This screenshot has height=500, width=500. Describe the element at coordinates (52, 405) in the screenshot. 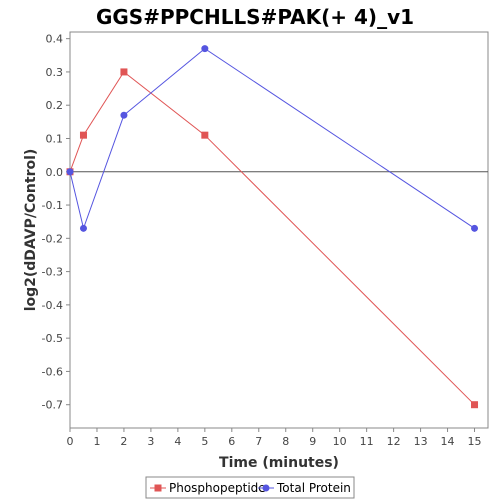

I see `y-tick-label: -0.7` at that location.